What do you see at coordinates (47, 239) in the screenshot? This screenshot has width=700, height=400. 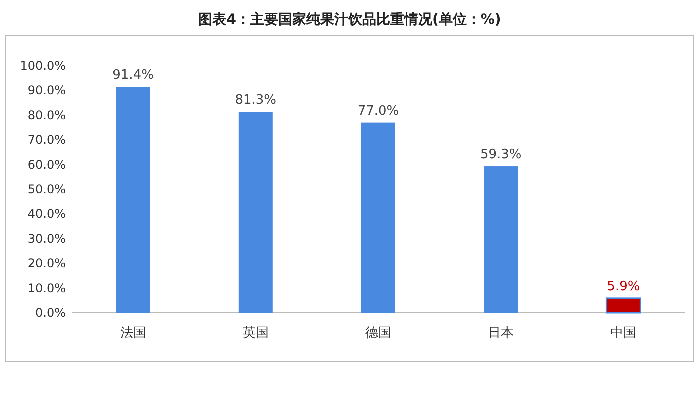 I see `y-tick-label: 30.0%` at bounding box center [47, 239].